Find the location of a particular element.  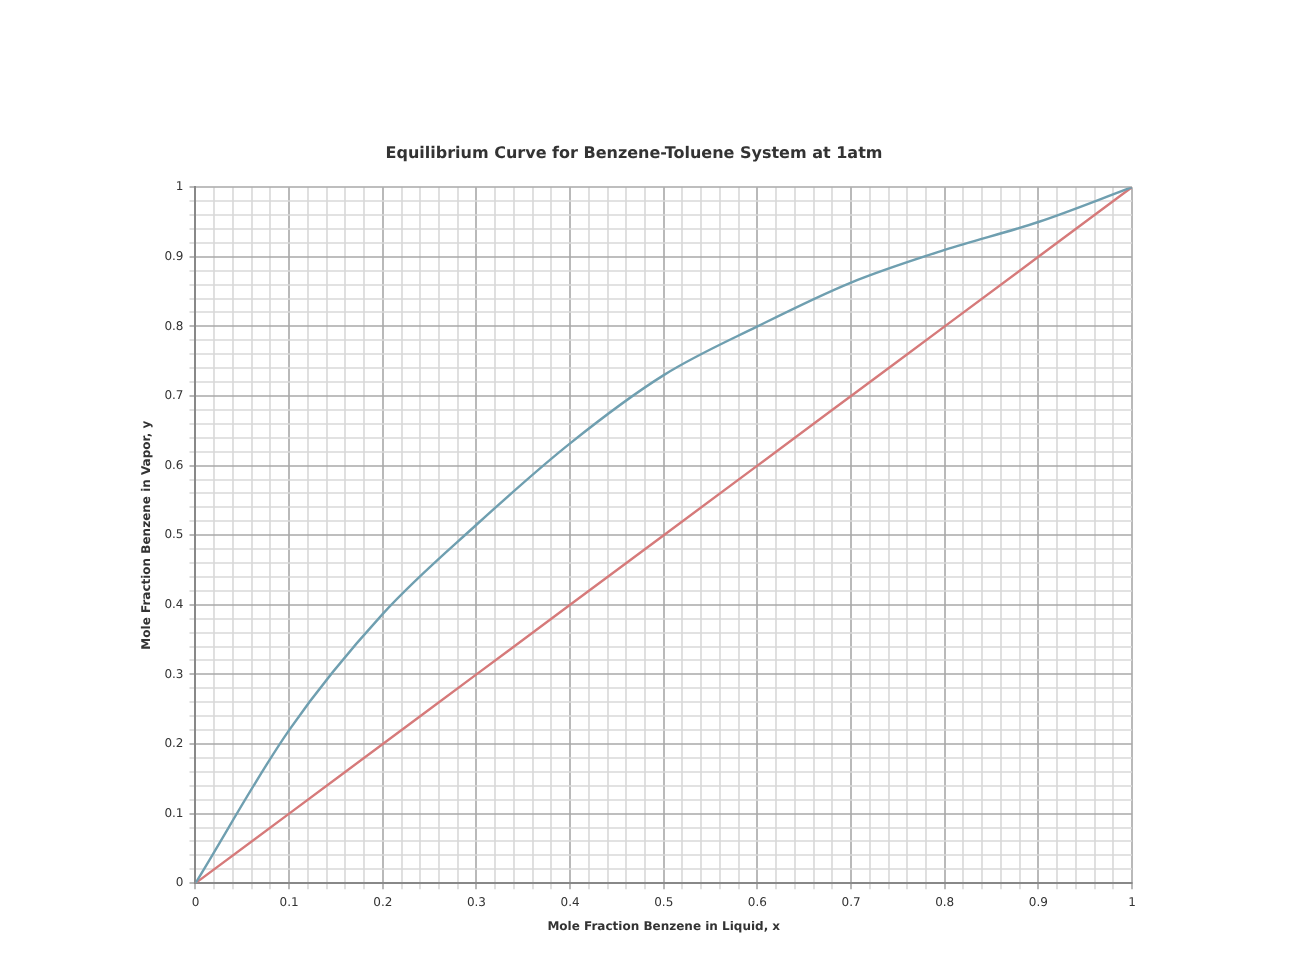

chart-title: Equilibrium Curve for Benzene-Toluene System at 1atm is located at coordinates (634, 152).